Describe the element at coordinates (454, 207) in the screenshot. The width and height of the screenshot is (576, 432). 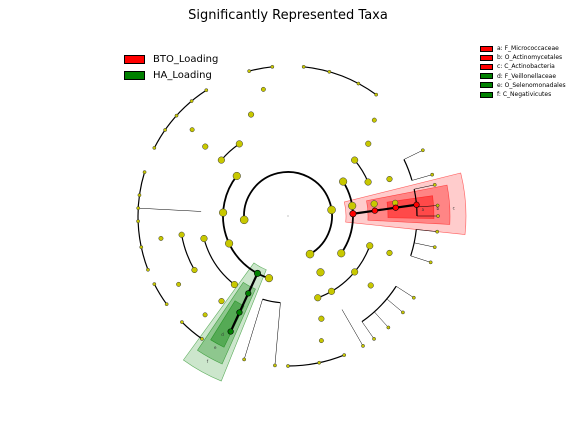
I see `clade-letter-c: c` at that location.